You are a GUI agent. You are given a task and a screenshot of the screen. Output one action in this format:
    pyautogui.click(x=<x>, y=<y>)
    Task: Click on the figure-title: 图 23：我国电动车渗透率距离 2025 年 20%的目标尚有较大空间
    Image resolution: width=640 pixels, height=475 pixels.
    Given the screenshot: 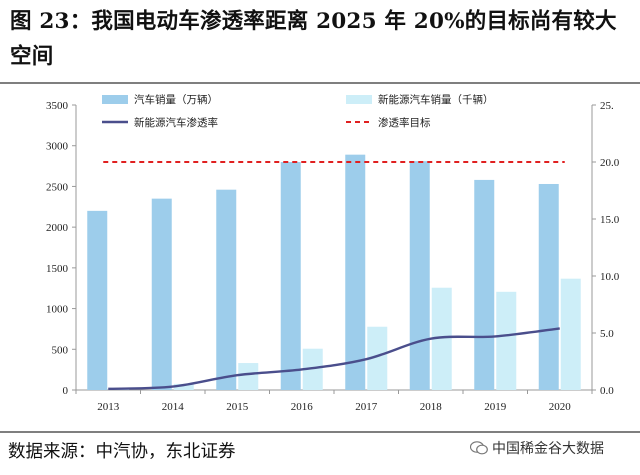 What is the action you would take?
    pyautogui.click(x=313, y=39)
    